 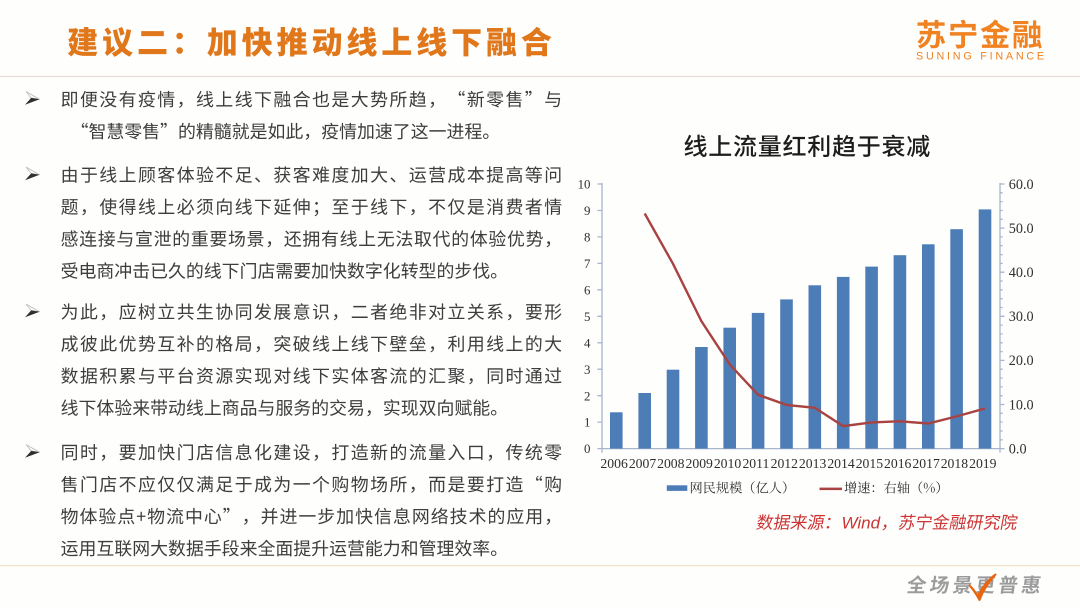 What do you see at coordinates (813, 463) in the screenshot?
I see `svg-text: 2013` at bounding box center [813, 463].